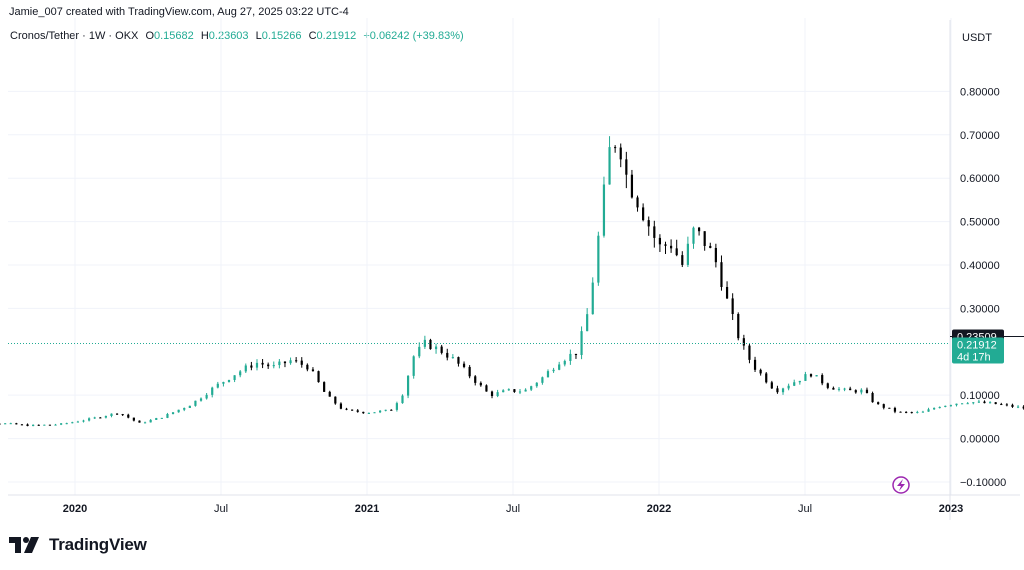  I want to click on x-tick-label: 2023, so click(951, 509).